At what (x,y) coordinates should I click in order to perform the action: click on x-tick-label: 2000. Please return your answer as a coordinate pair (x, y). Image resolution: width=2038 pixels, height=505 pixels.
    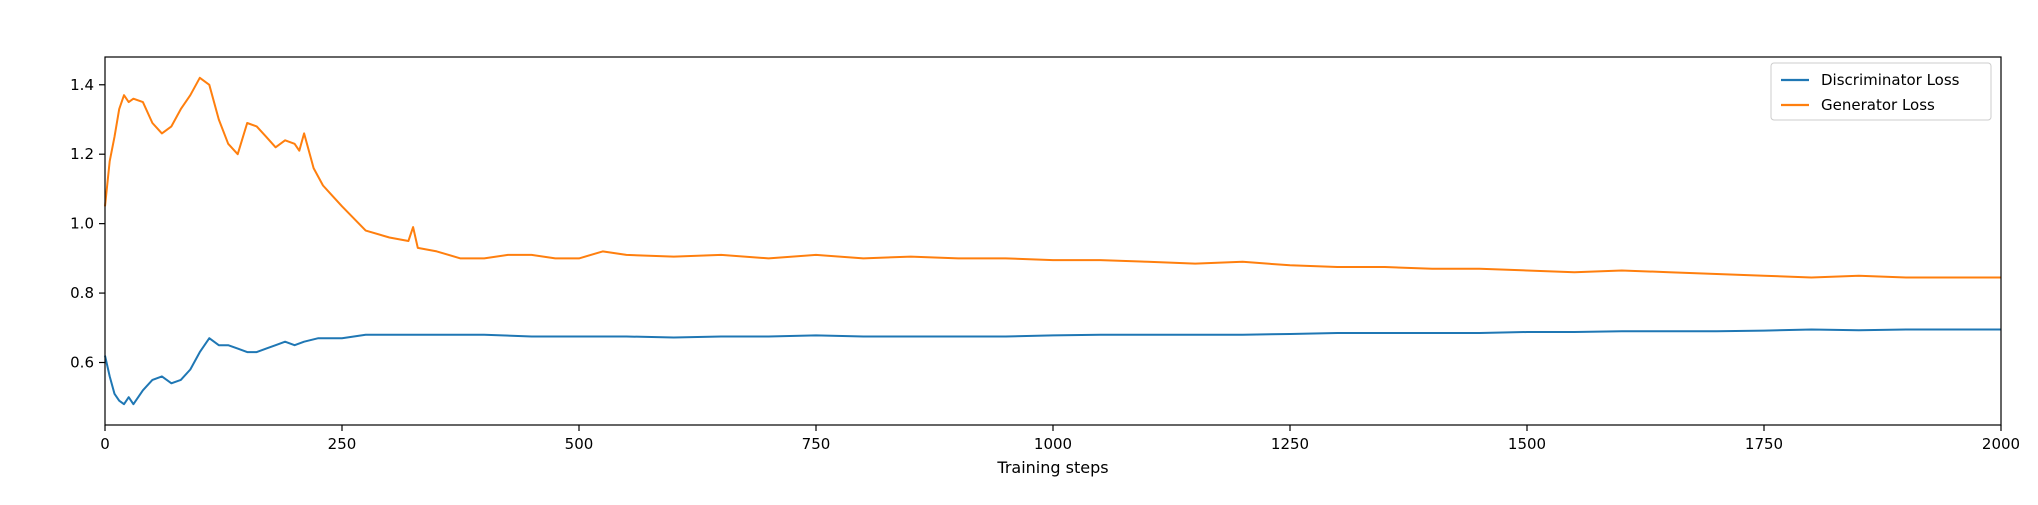
    Looking at the image, I should click on (2001, 444).